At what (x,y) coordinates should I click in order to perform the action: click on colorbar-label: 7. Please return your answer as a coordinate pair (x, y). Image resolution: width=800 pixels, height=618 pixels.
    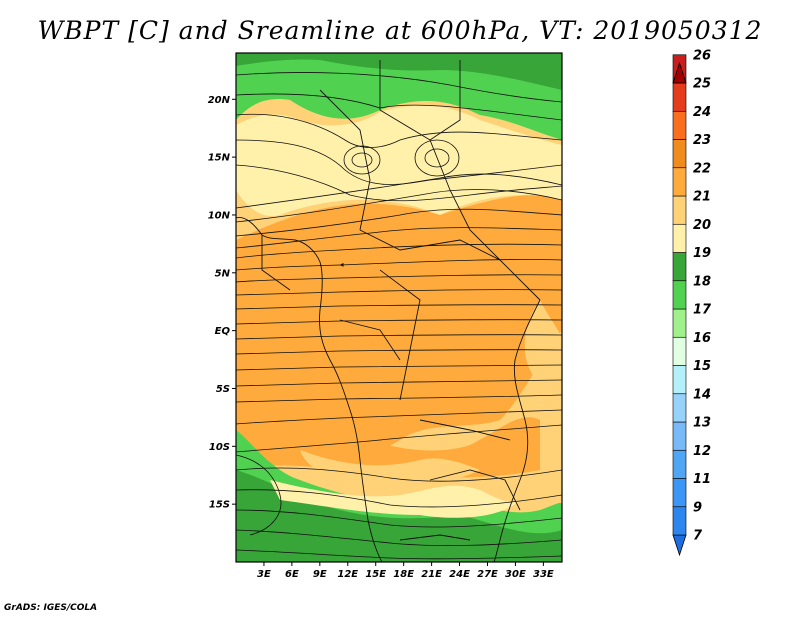
    Looking at the image, I should click on (698, 536).